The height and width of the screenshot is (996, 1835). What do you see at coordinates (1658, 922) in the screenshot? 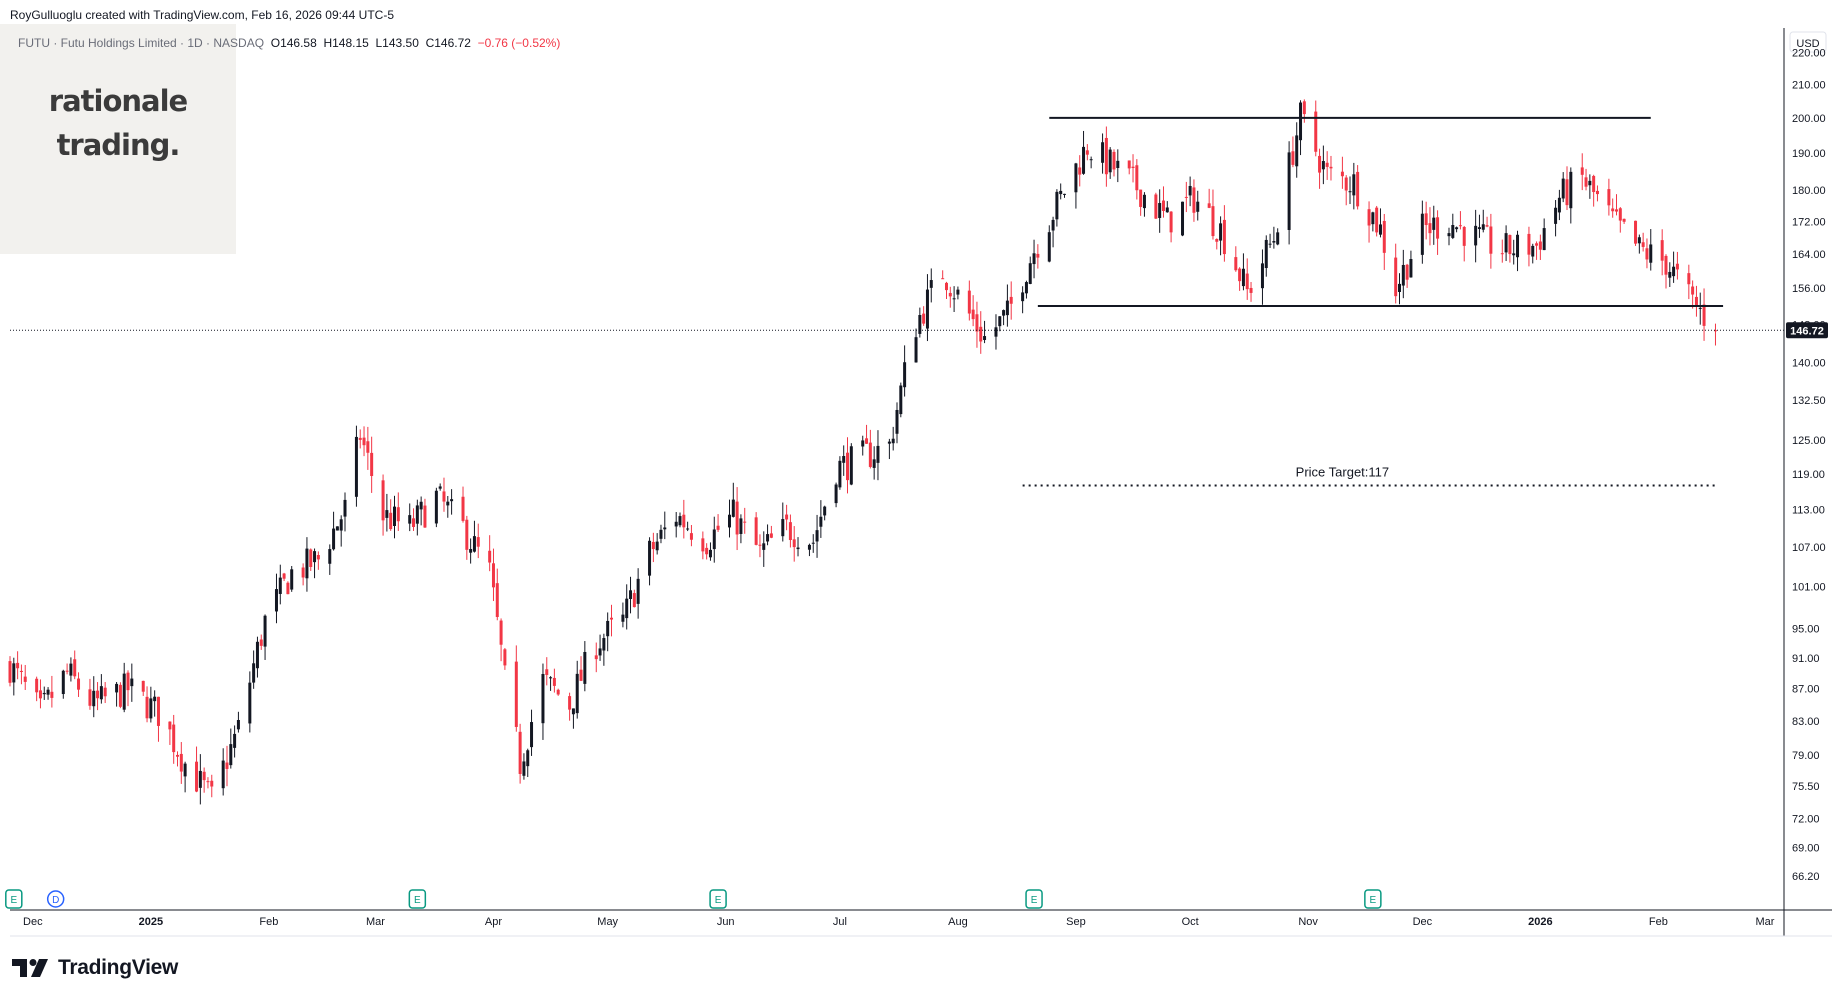
I see `time-tick-label: Feb` at bounding box center [1658, 922].